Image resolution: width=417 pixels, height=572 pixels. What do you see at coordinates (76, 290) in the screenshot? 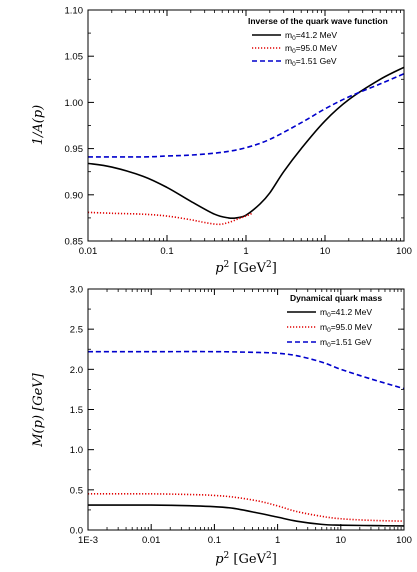
I see `panel-2-y-tick-label: 3.0` at bounding box center [76, 290].